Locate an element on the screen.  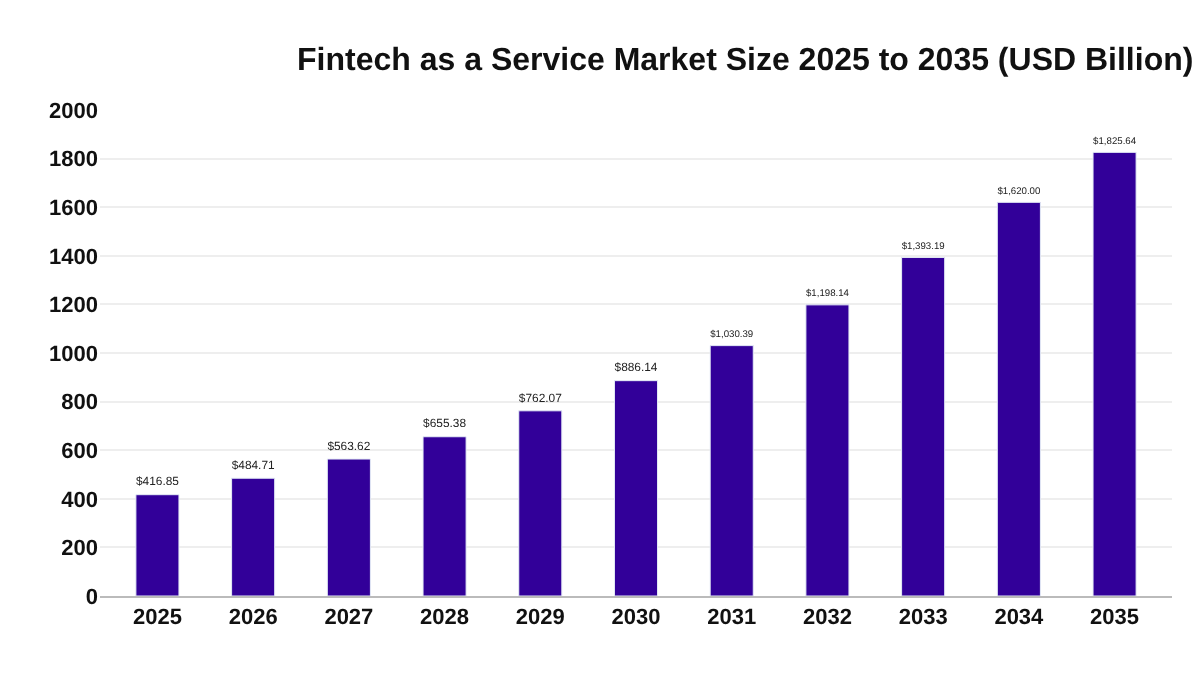
y-tick-label: 600 is located at coordinates (79, 451).